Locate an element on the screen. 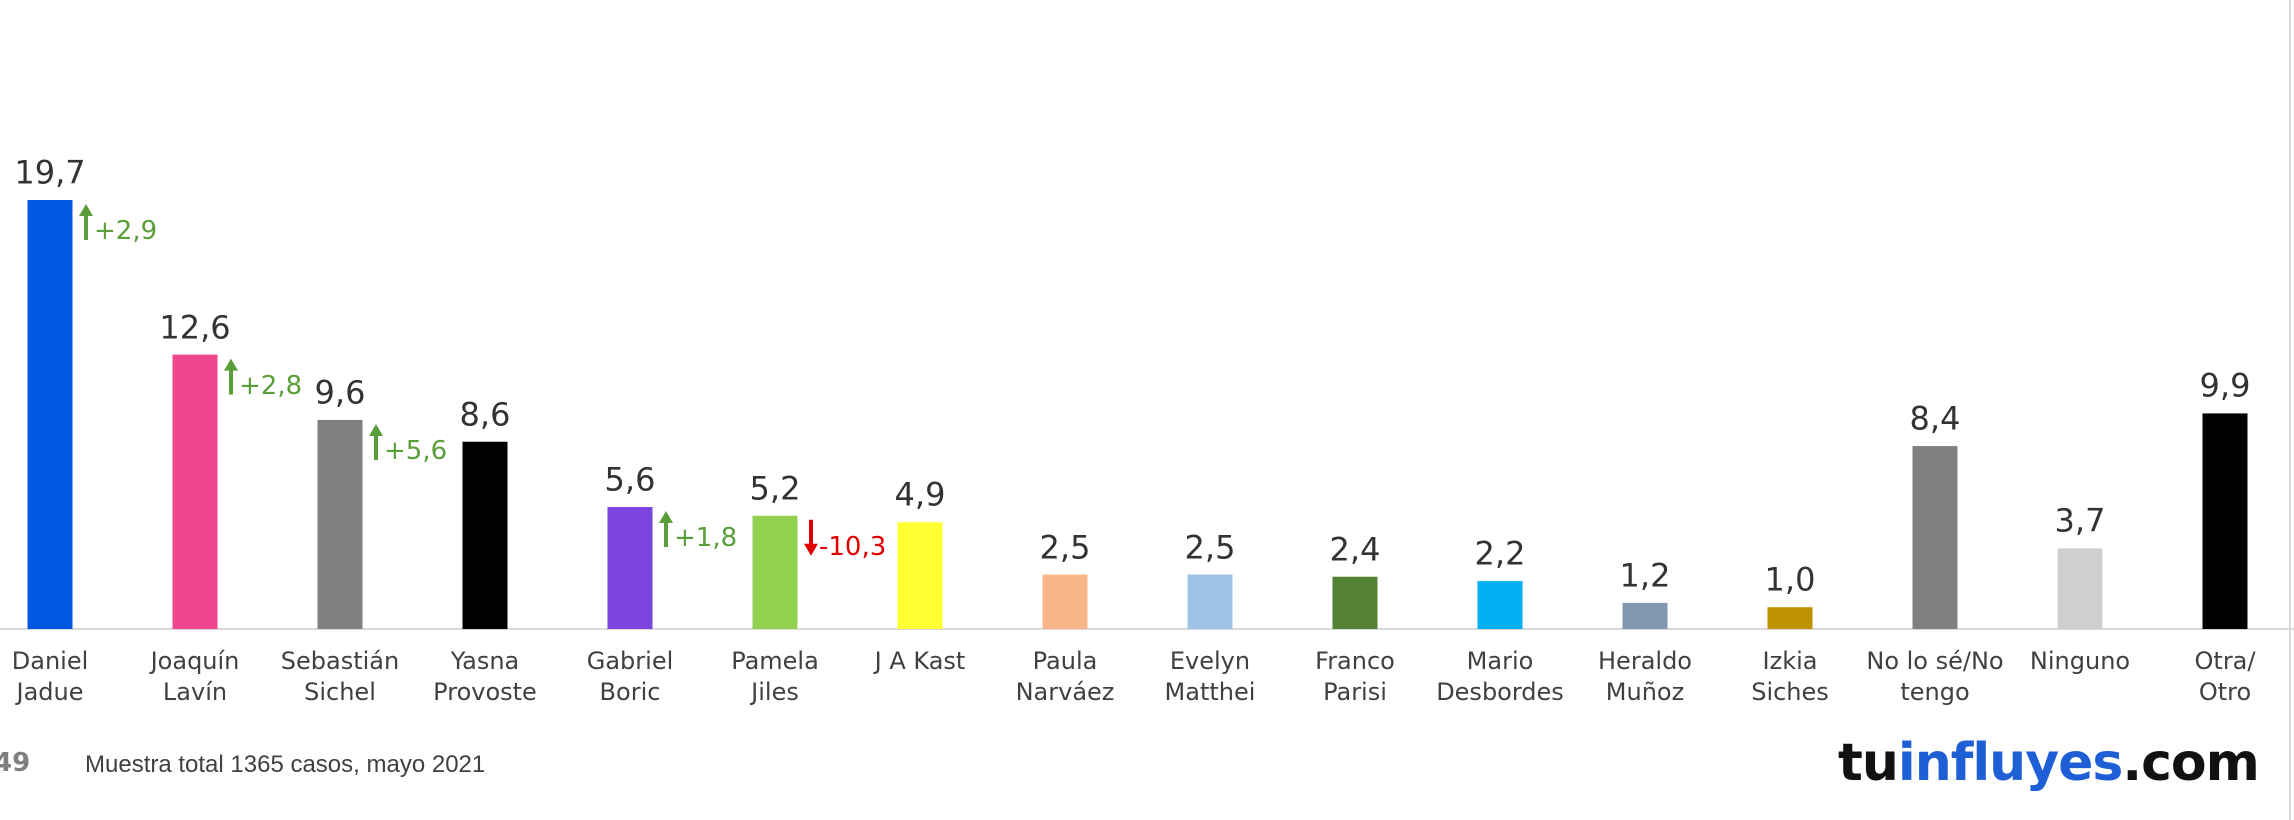 The image size is (2294, 820). x-tick-label: Ninguno is located at coordinates (2080, 661).